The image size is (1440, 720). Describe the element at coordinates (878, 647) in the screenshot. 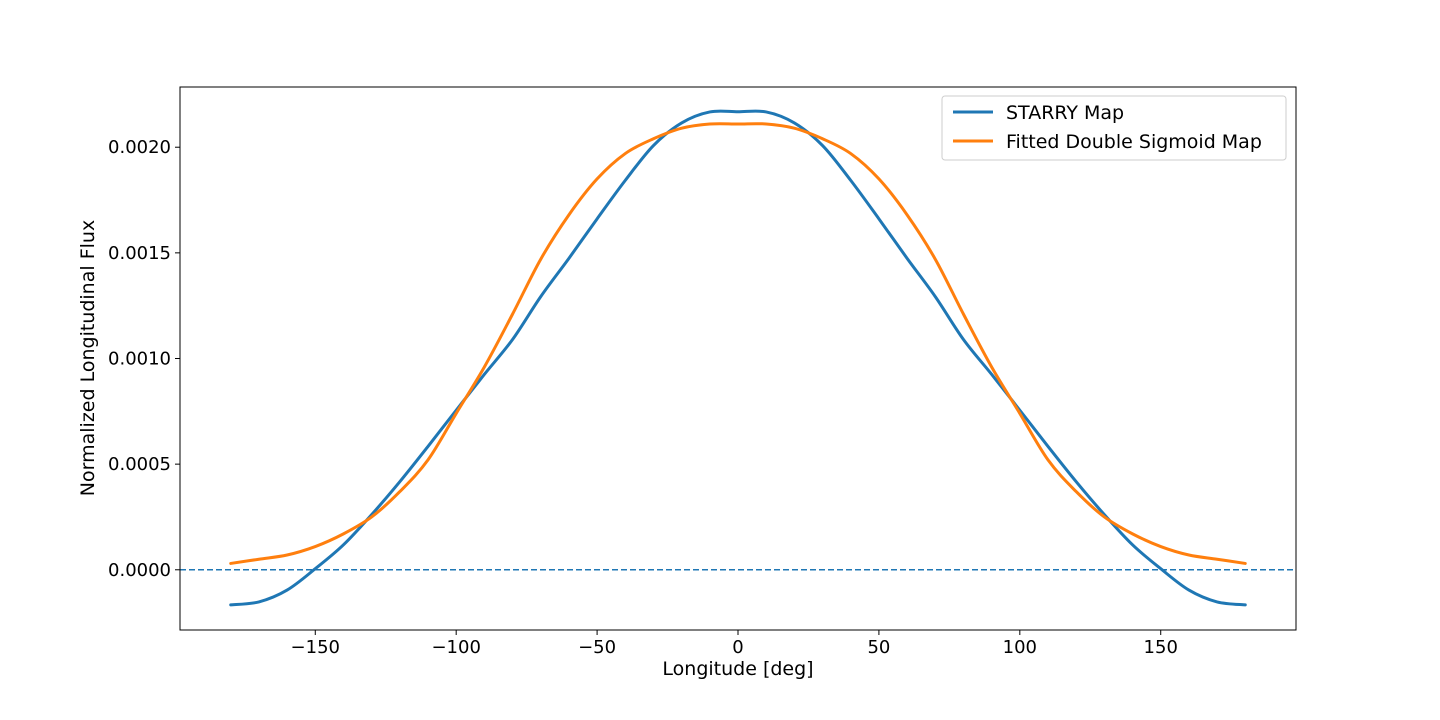

I see `x-tick-label: 50` at that location.